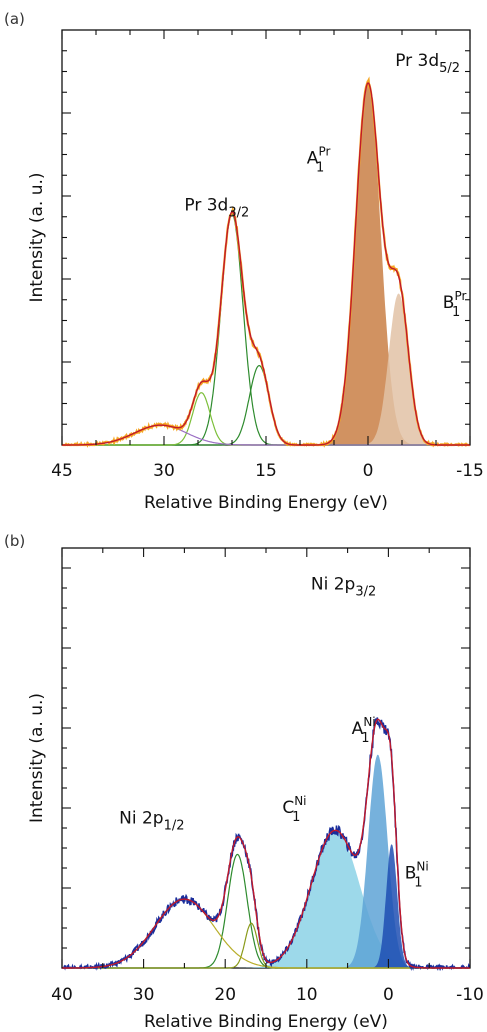 The width and height of the screenshot is (487, 1032). I want to click on peak-annotation-2: ANi 1, so click(364, 730).